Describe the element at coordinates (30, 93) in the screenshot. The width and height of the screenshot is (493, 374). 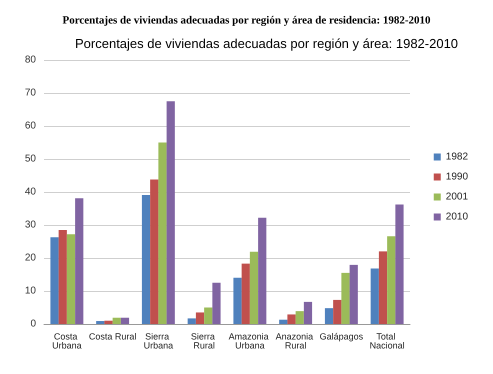
I see `y-tick-label: 70` at that location.